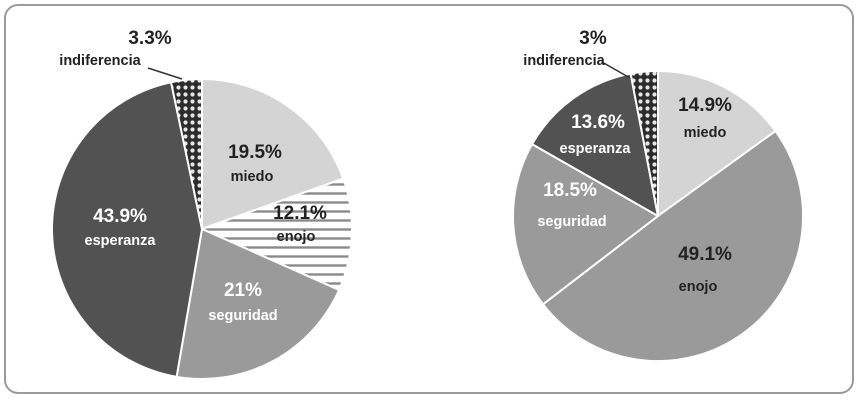 This screenshot has width=860, height=400. Describe the element at coordinates (243, 290) in the screenshot. I see `pie1-value-label-seguridad: 21%` at that location.